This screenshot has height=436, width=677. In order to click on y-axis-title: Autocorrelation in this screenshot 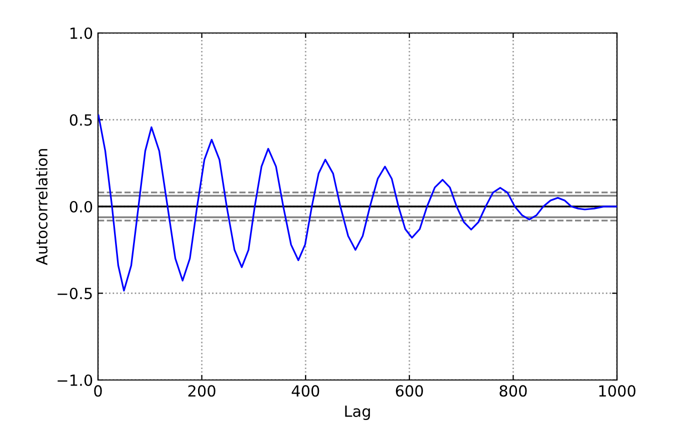, I will do `click(42, 207)`.